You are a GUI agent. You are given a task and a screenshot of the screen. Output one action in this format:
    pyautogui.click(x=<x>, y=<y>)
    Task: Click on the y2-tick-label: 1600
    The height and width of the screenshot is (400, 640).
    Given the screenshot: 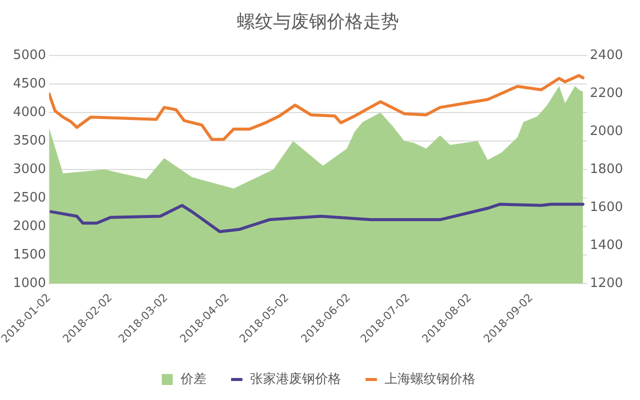 What is the action you would take?
    pyautogui.click(x=607, y=207)
    